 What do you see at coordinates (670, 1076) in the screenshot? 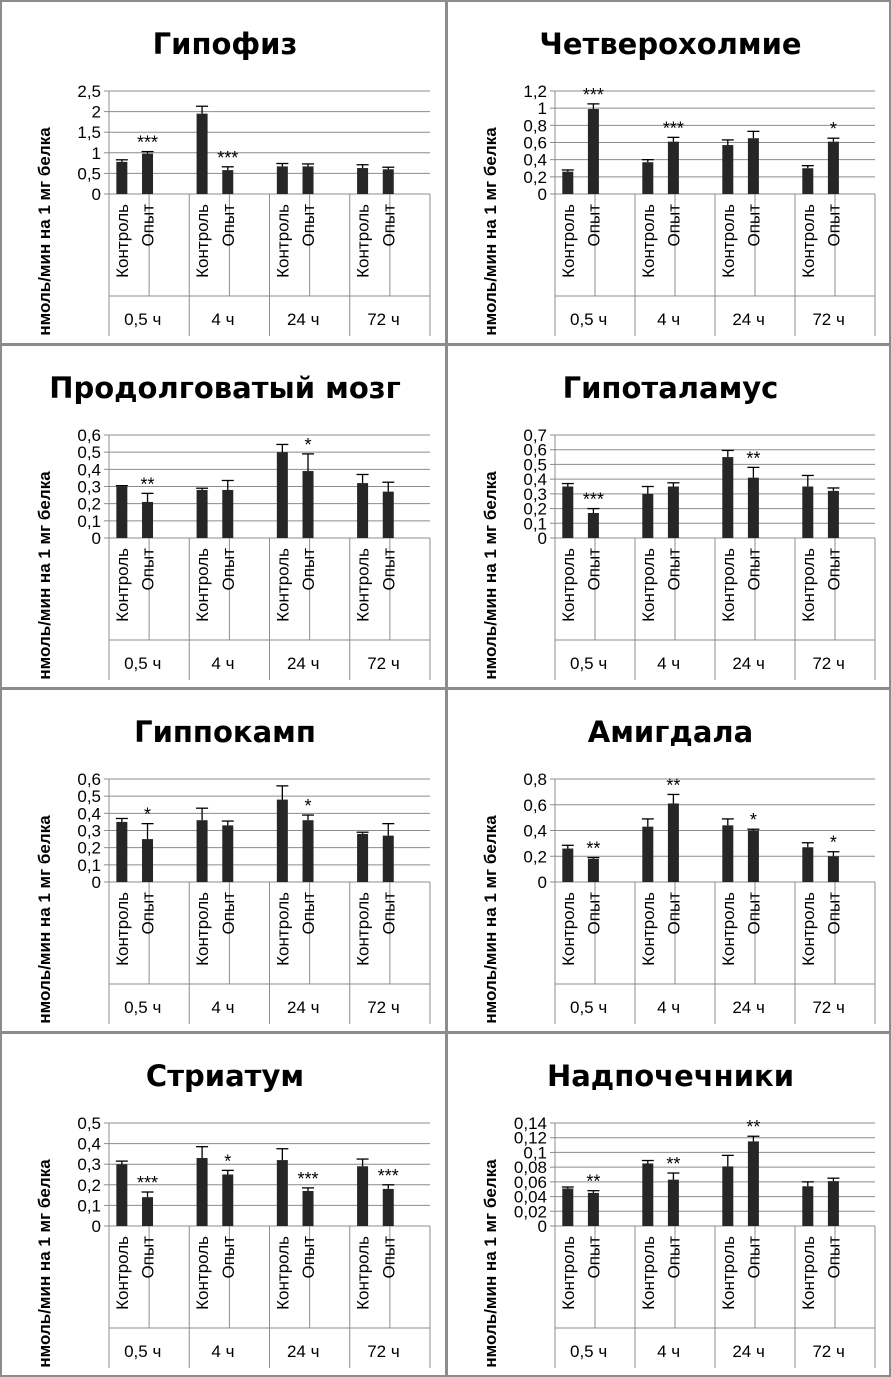
I see `chart-title: Надпочечники` at bounding box center [670, 1076].